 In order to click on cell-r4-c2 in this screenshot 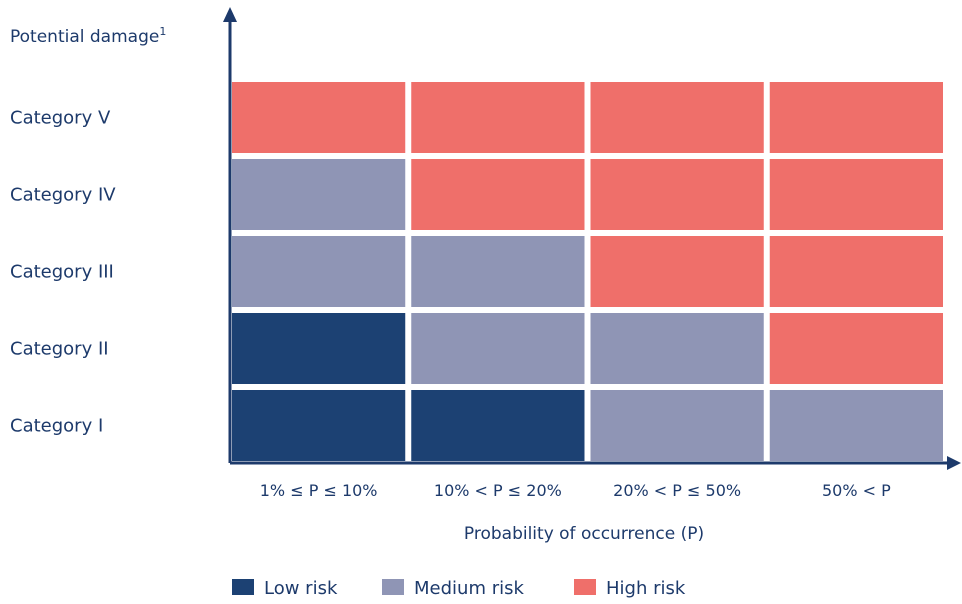, I will do `click(498, 194)`.